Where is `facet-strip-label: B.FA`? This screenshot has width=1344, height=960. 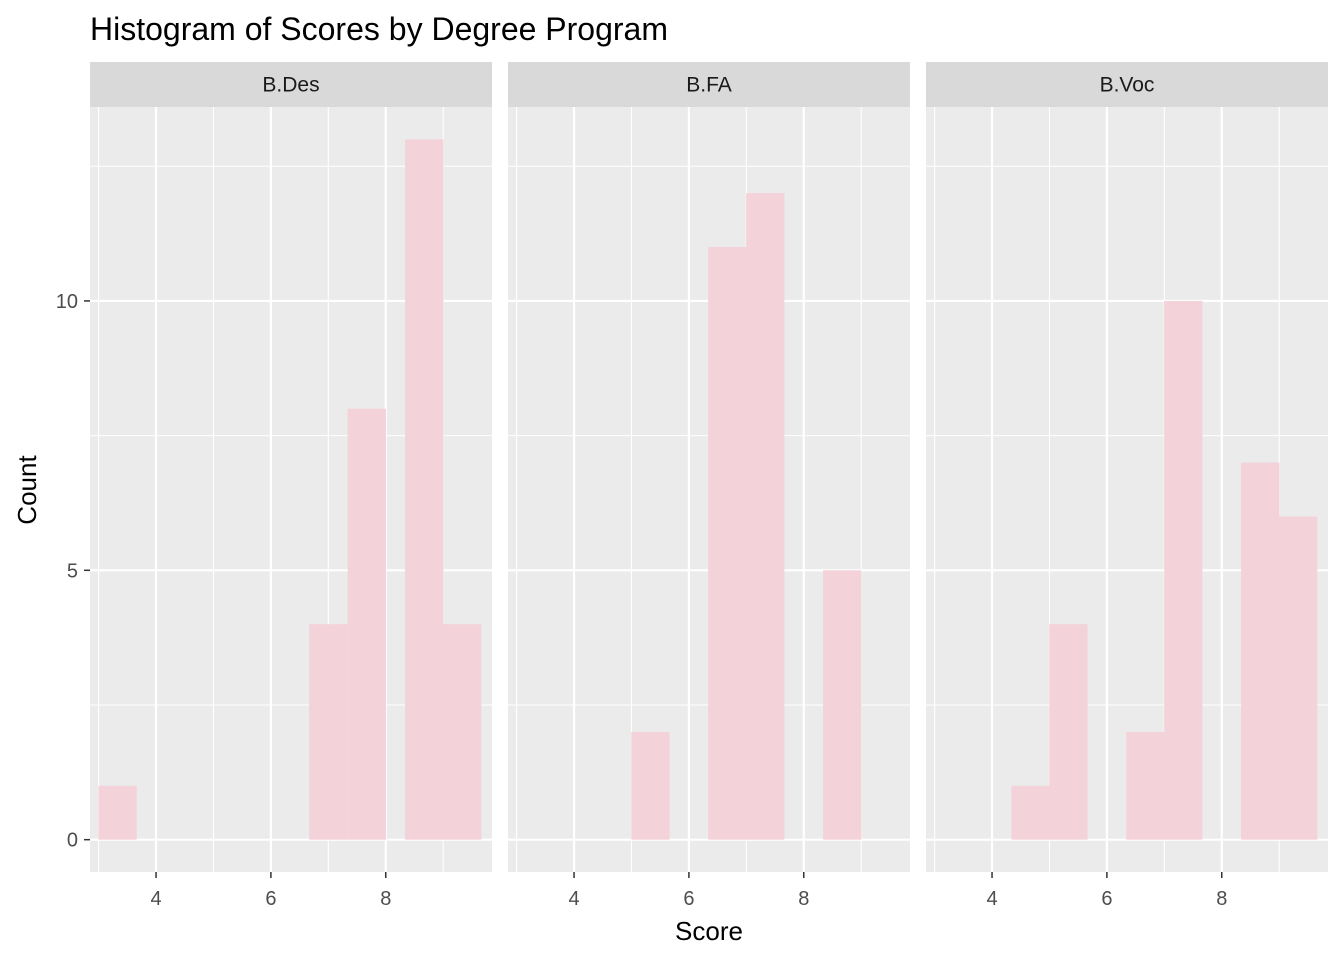
facet-strip-label: B.FA is located at coordinates (709, 85).